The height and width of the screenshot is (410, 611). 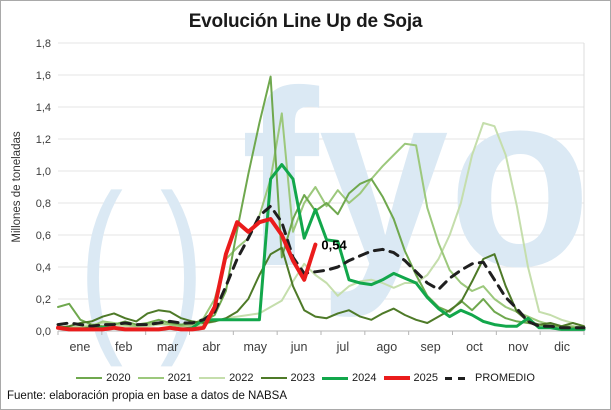 I want to click on legend-label-2023: 2023, so click(x=303, y=378).